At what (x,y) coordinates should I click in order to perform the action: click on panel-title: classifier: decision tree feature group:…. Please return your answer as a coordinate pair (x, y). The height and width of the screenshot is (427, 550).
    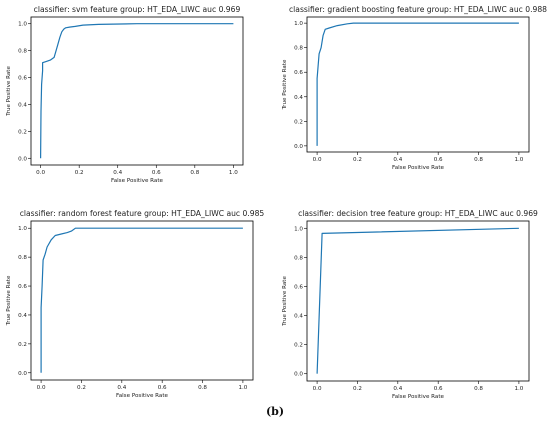
    Looking at the image, I should click on (418, 213).